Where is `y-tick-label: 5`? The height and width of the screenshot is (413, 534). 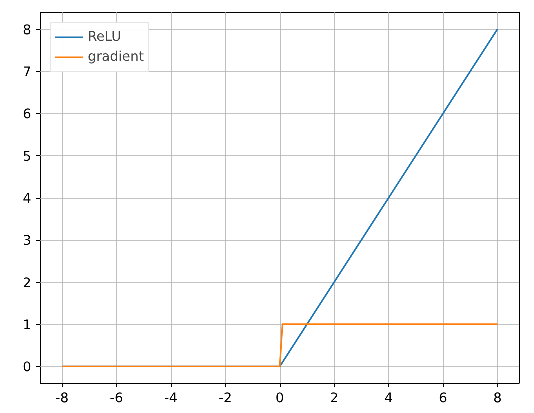 y-tick-label: 5 is located at coordinates (27, 157).